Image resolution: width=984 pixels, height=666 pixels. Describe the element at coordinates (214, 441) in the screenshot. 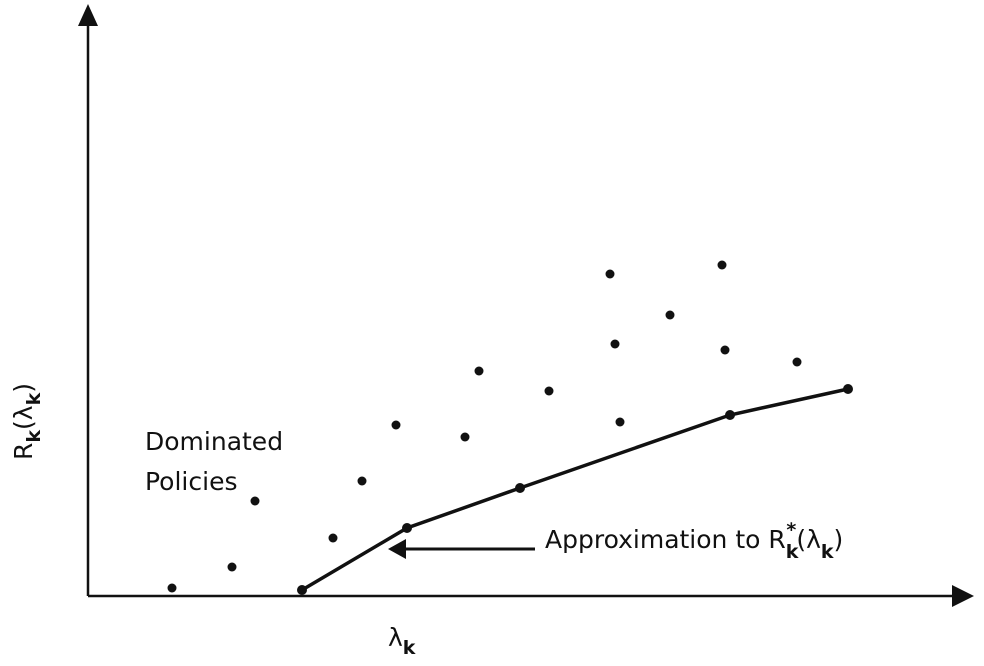

I see `dominated-label: Dominated` at that location.